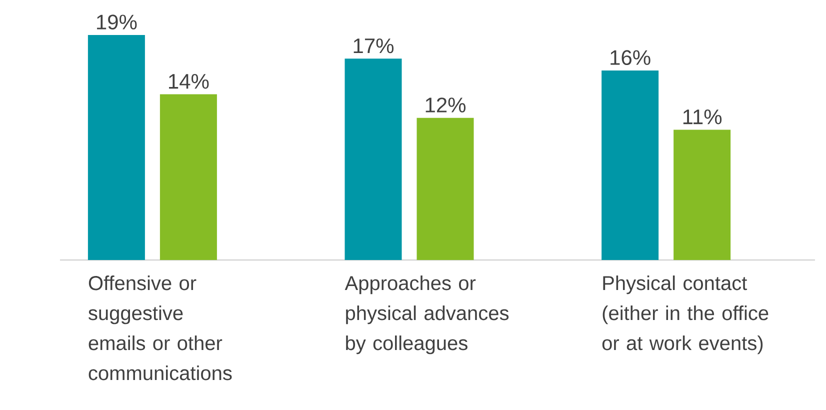 This screenshot has height=410, width=826. I want to click on data-label: 11%, so click(702, 117).